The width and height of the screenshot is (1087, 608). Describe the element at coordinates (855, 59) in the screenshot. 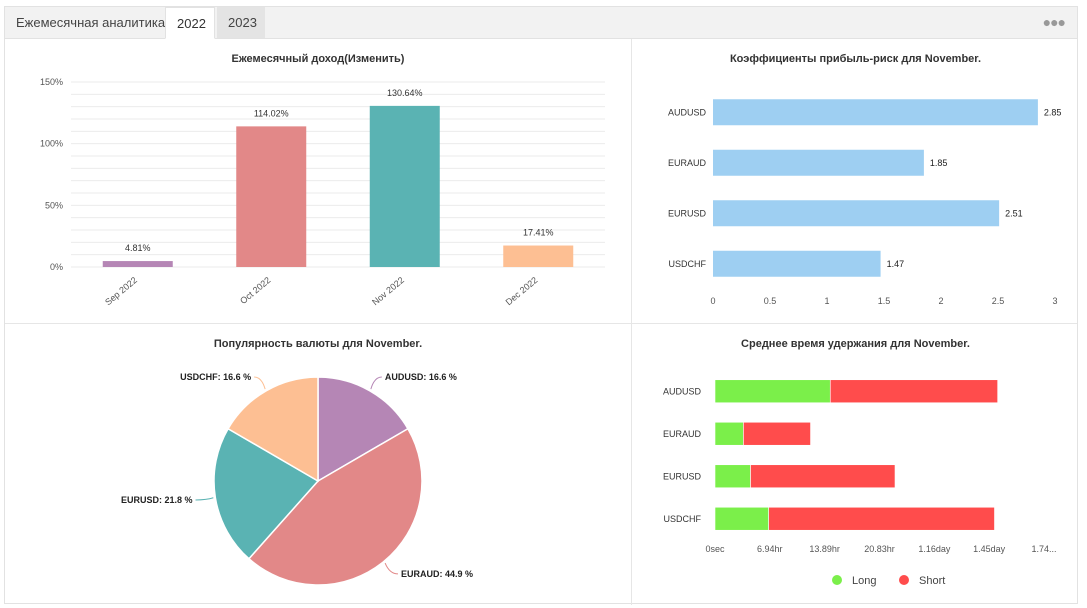

I see `chart-title: Коэффициенты прибыль-риск для November.` at that location.